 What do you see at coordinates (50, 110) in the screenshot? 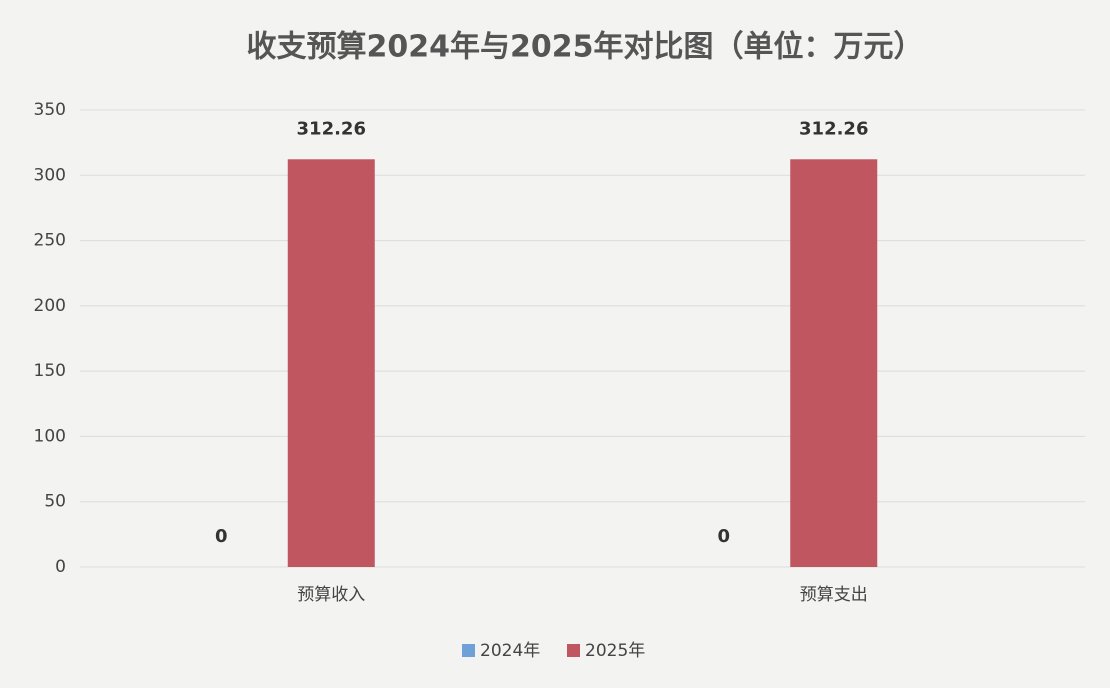
I see `y-tick-label: 350` at bounding box center [50, 110].